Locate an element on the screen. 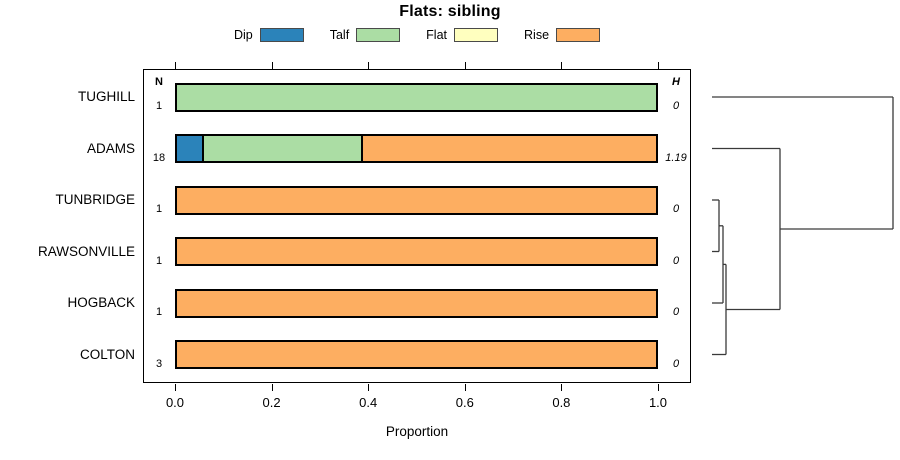  legend-item-dip: Dip is located at coordinates (269, 35).